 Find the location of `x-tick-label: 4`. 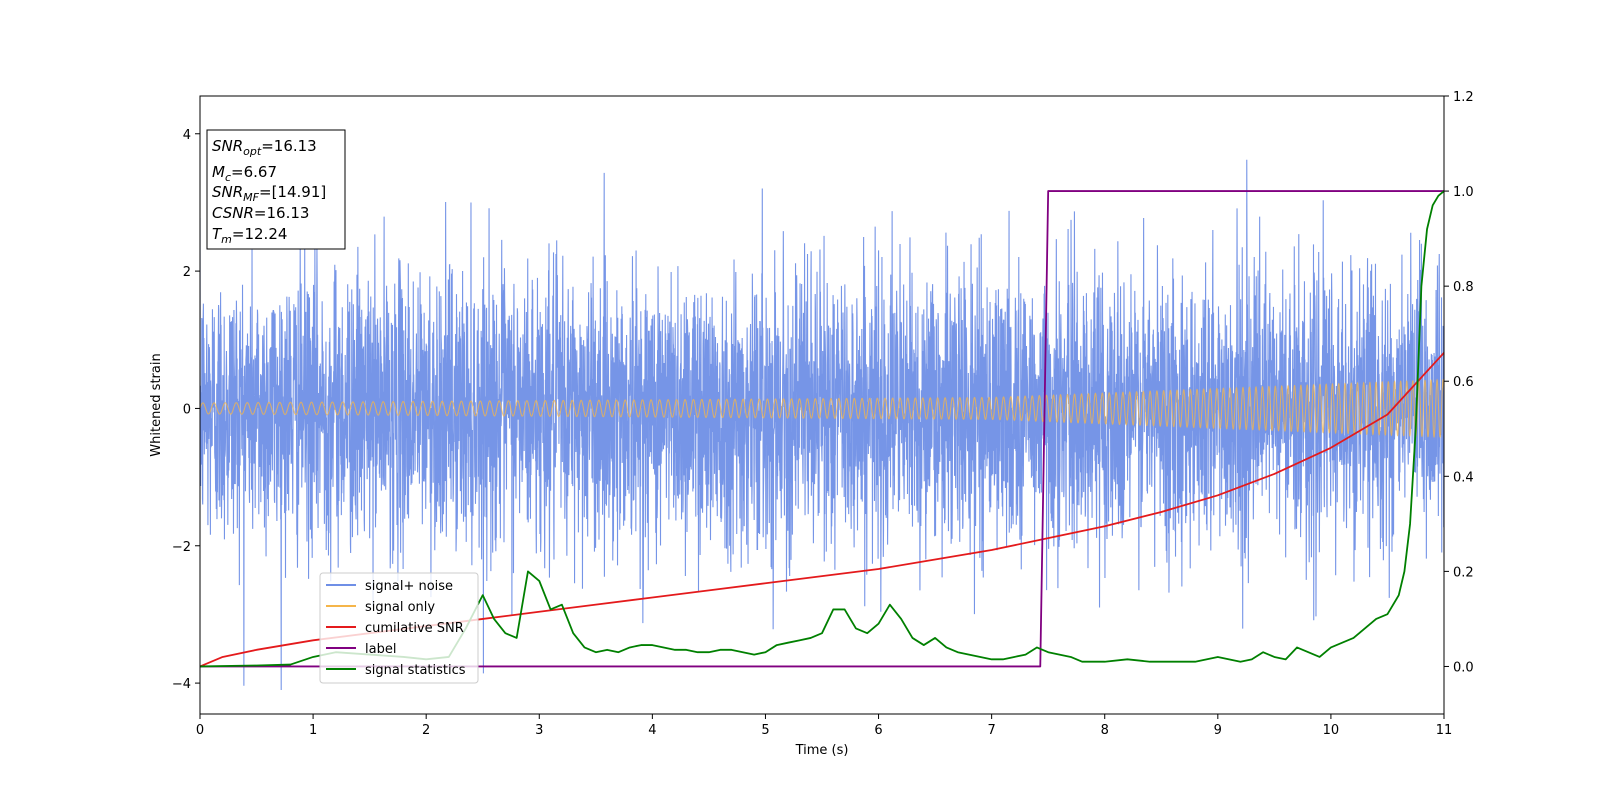

x-tick-label: 4 is located at coordinates (652, 730).